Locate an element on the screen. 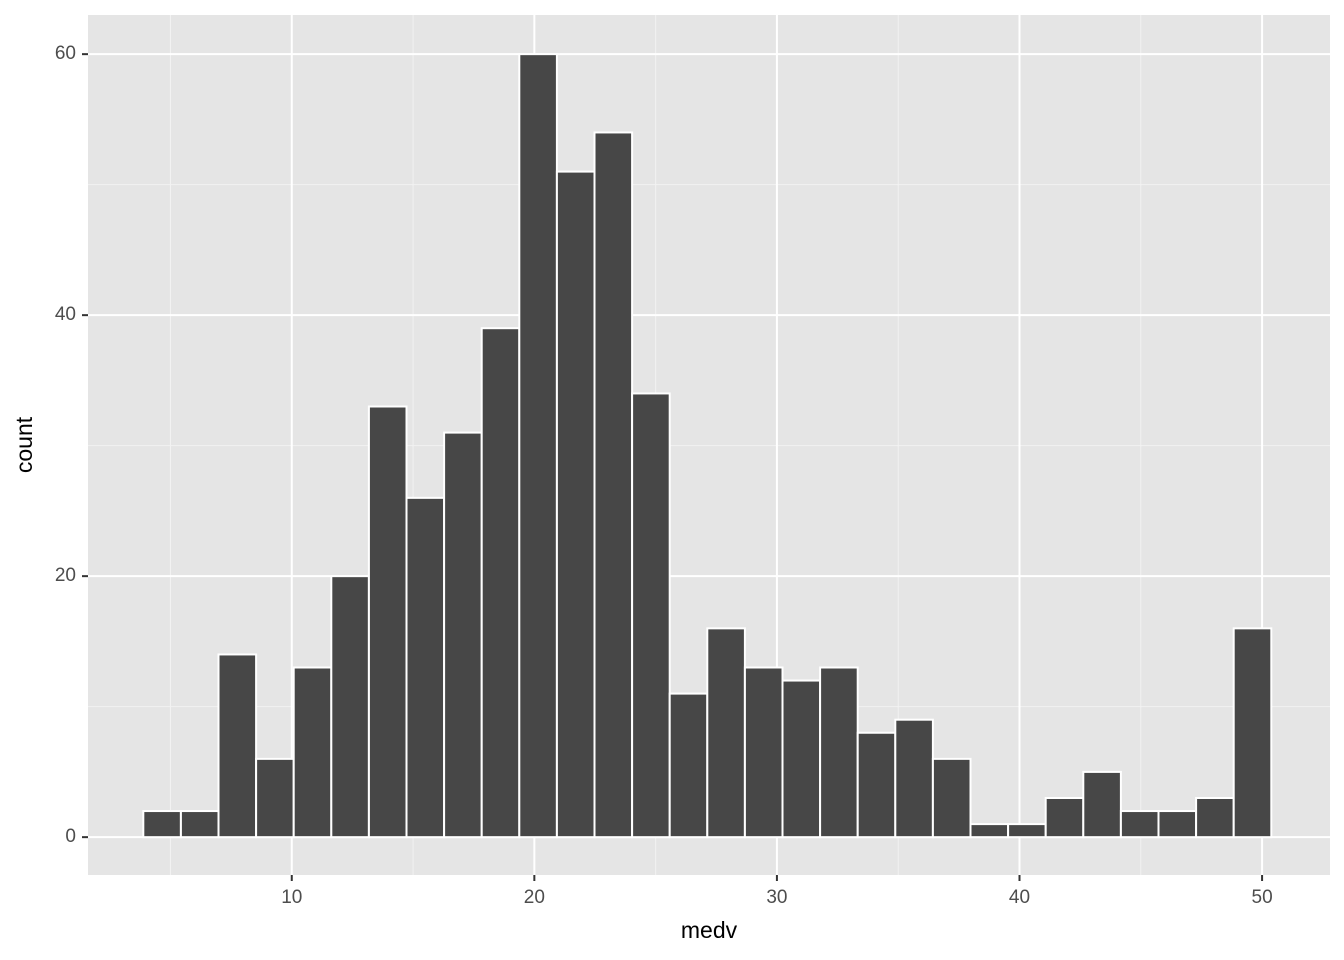 The width and height of the screenshot is (1344, 960). x-tick-label: 20 is located at coordinates (534, 897).